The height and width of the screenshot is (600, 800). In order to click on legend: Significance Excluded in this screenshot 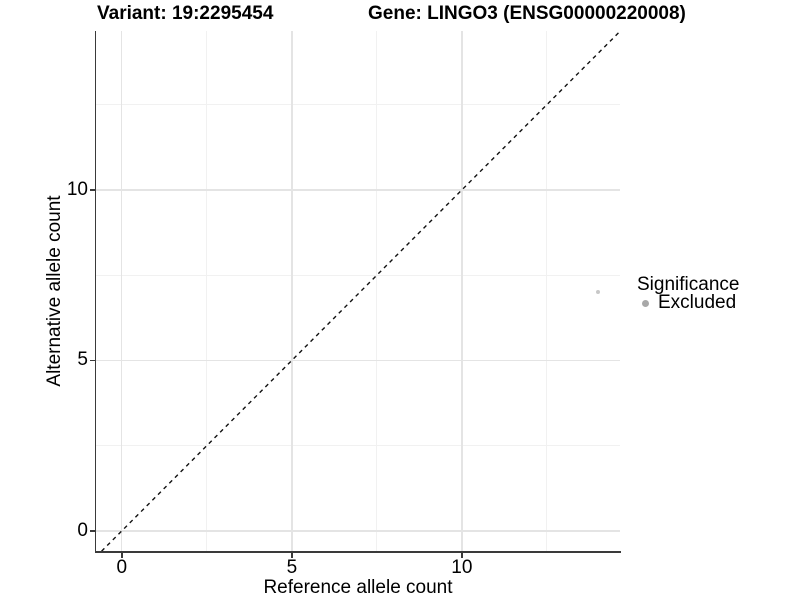, I will do `click(688, 293)`.